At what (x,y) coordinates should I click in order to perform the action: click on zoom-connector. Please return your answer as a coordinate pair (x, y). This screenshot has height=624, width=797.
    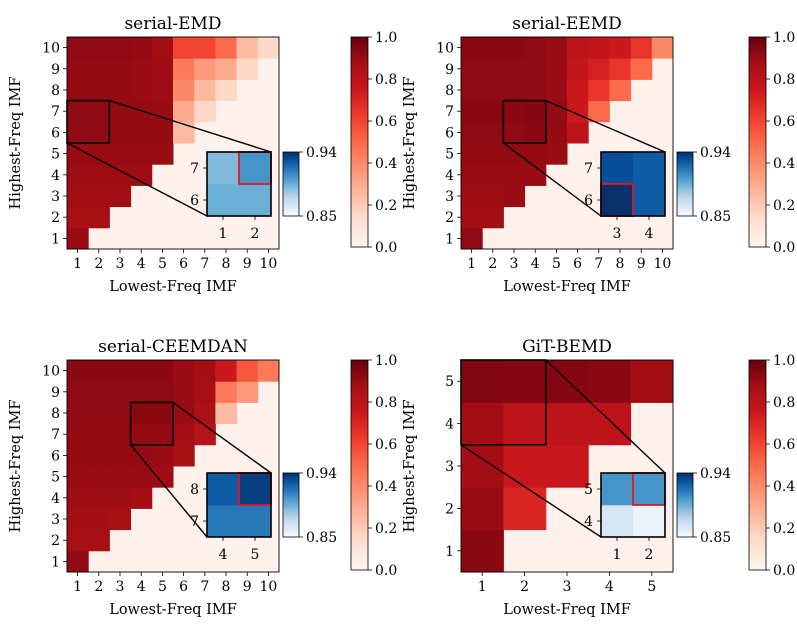
    Looking at the image, I should click on (531, 491).